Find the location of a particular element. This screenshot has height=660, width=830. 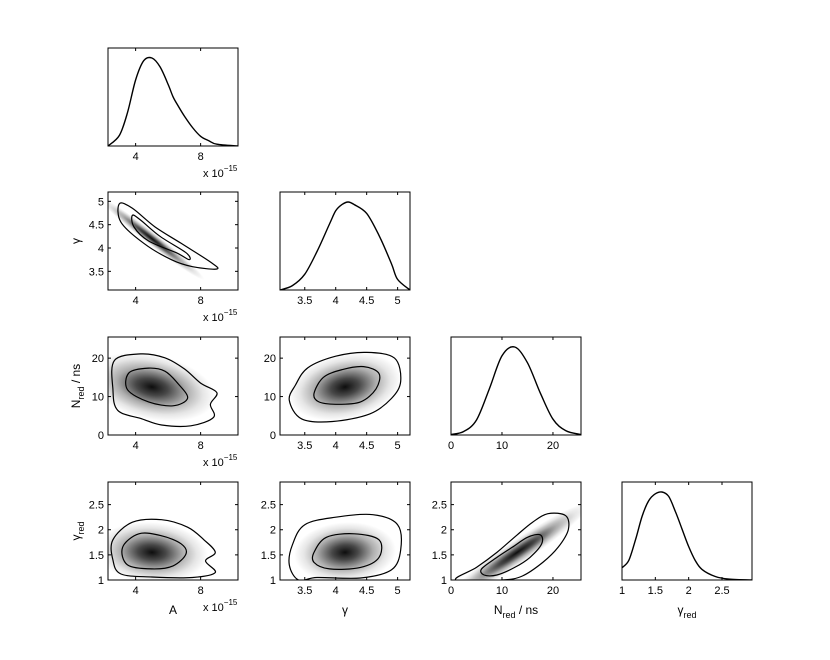

x-axis-label-A: A is located at coordinates (173, 610).